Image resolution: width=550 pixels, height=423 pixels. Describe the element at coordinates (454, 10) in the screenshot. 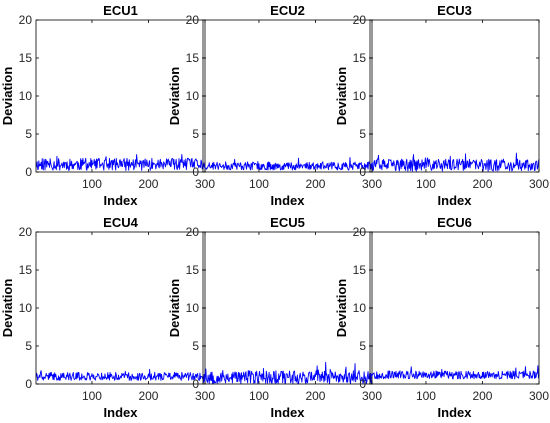

I see `subplot-title: ECU3` at that location.